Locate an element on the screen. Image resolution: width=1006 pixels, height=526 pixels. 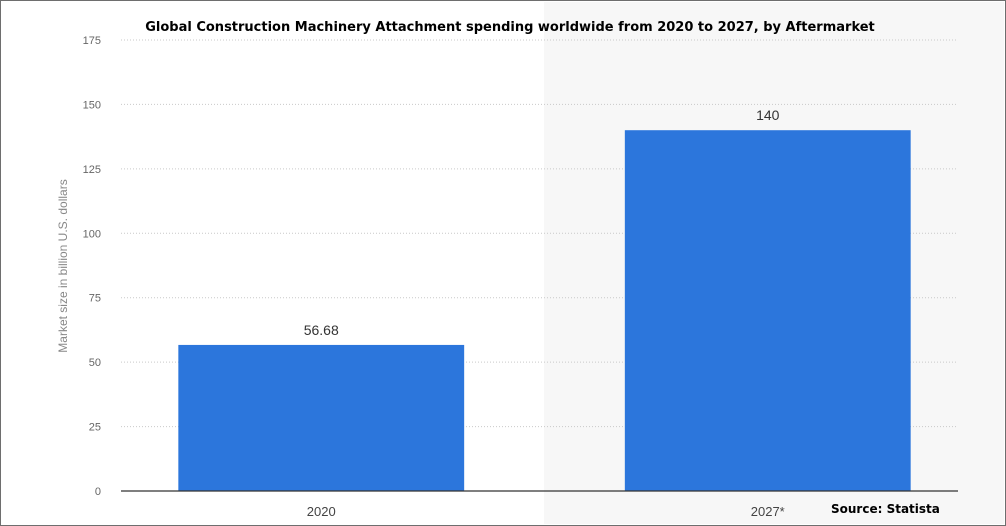
x-axis-labels: 2020 2027* is located at coordinates (546, 511).